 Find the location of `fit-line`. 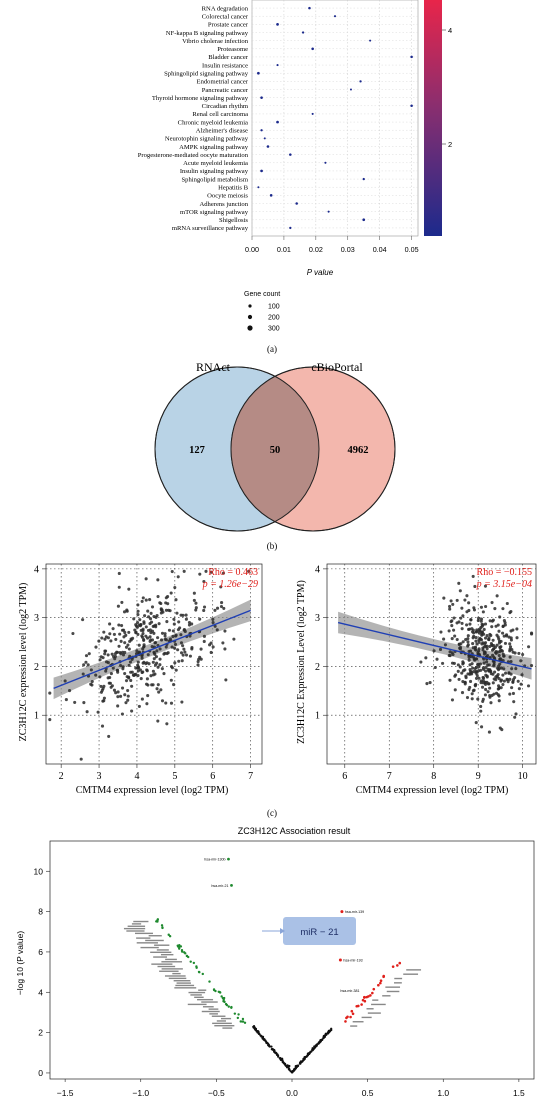

fit-line is located at coordinates (152, 649).